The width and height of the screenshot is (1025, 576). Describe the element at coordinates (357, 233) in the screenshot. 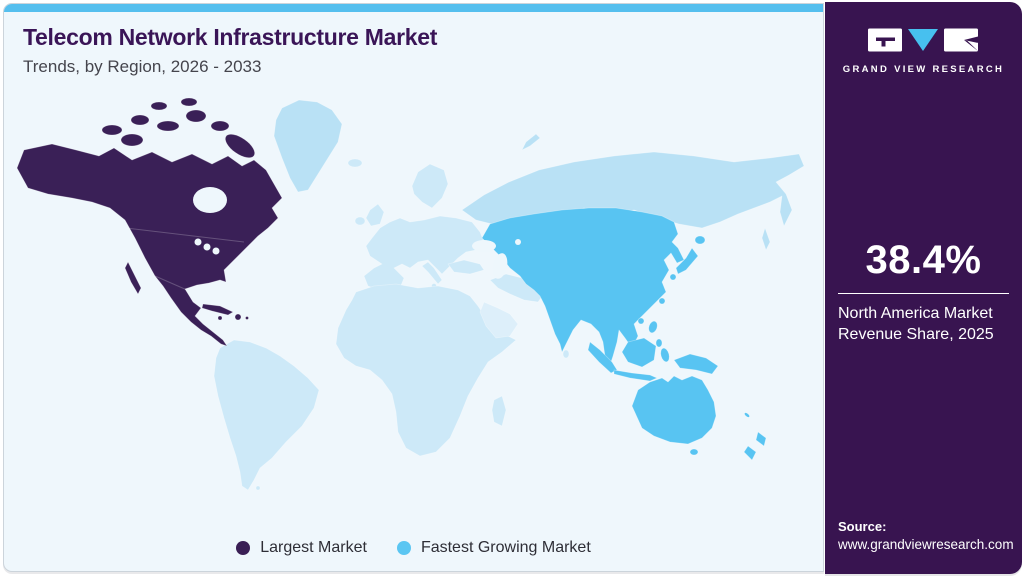

I see `inland-seas` at that location.